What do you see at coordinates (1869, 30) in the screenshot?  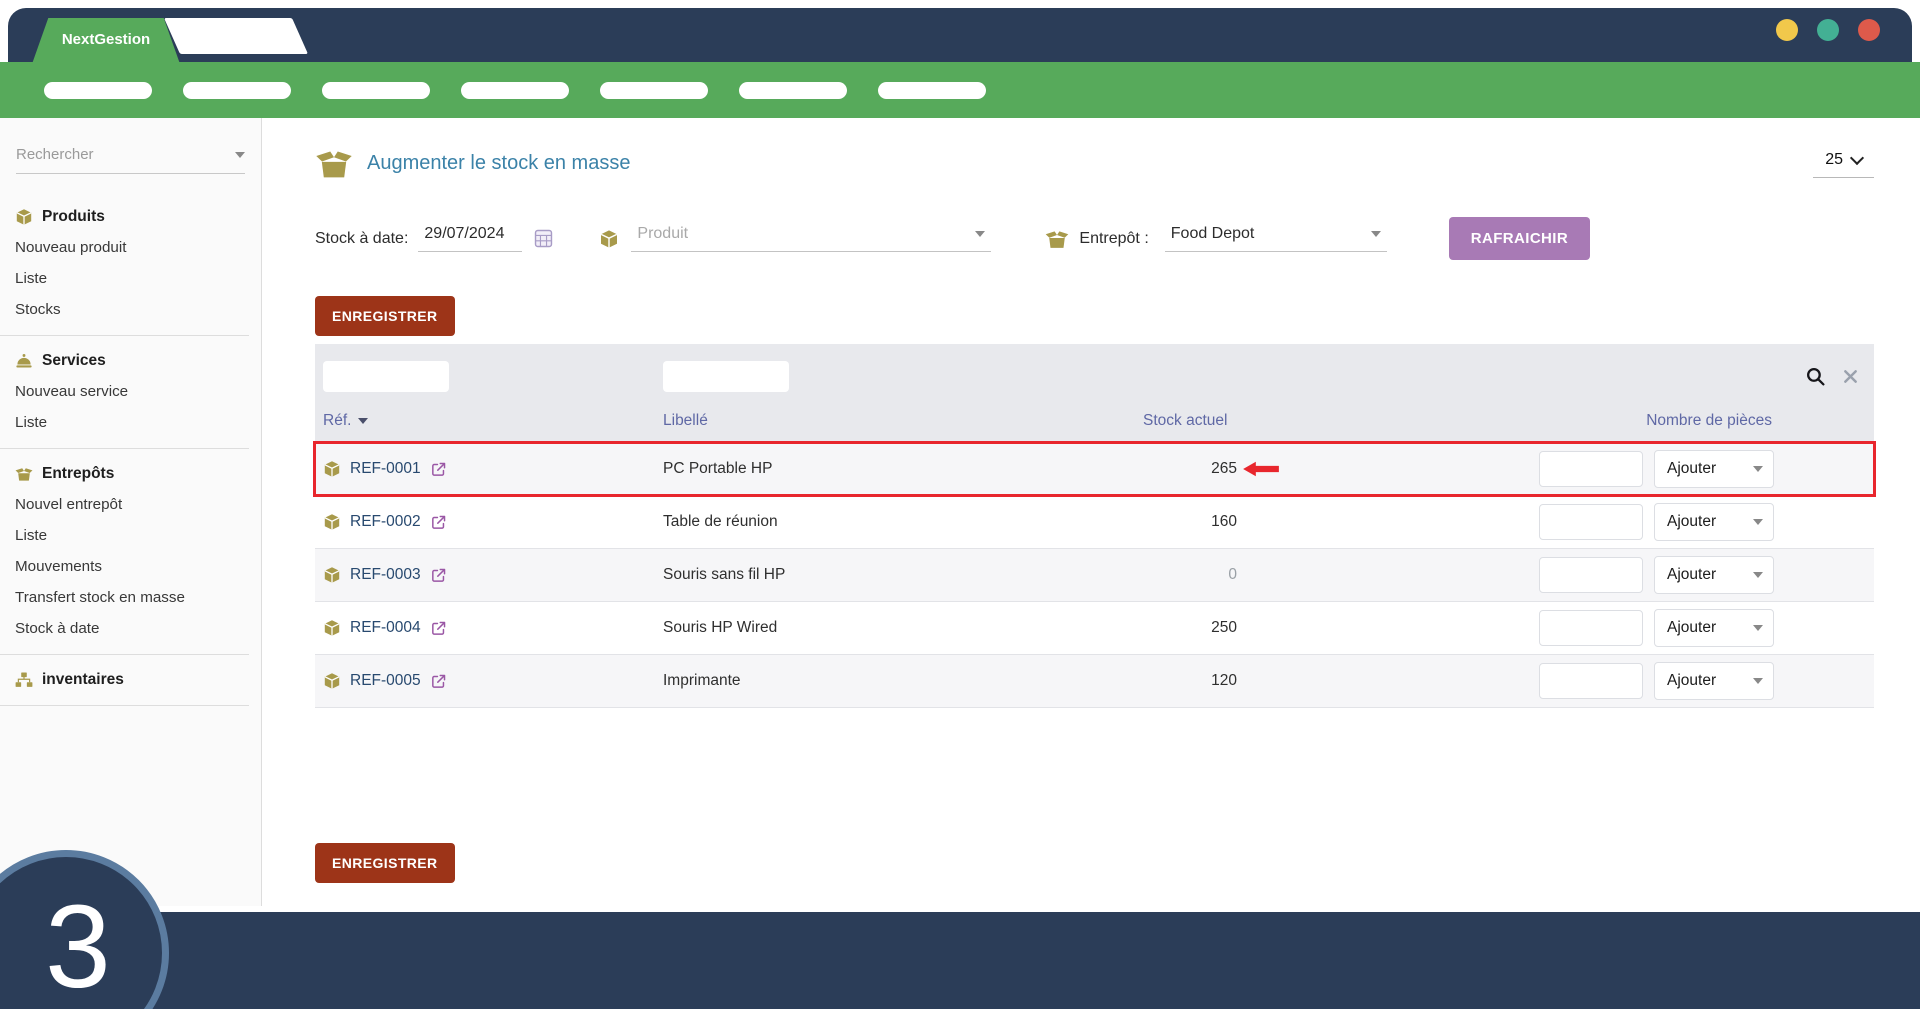 I see `close-button` at bounding box center [1869, 30].